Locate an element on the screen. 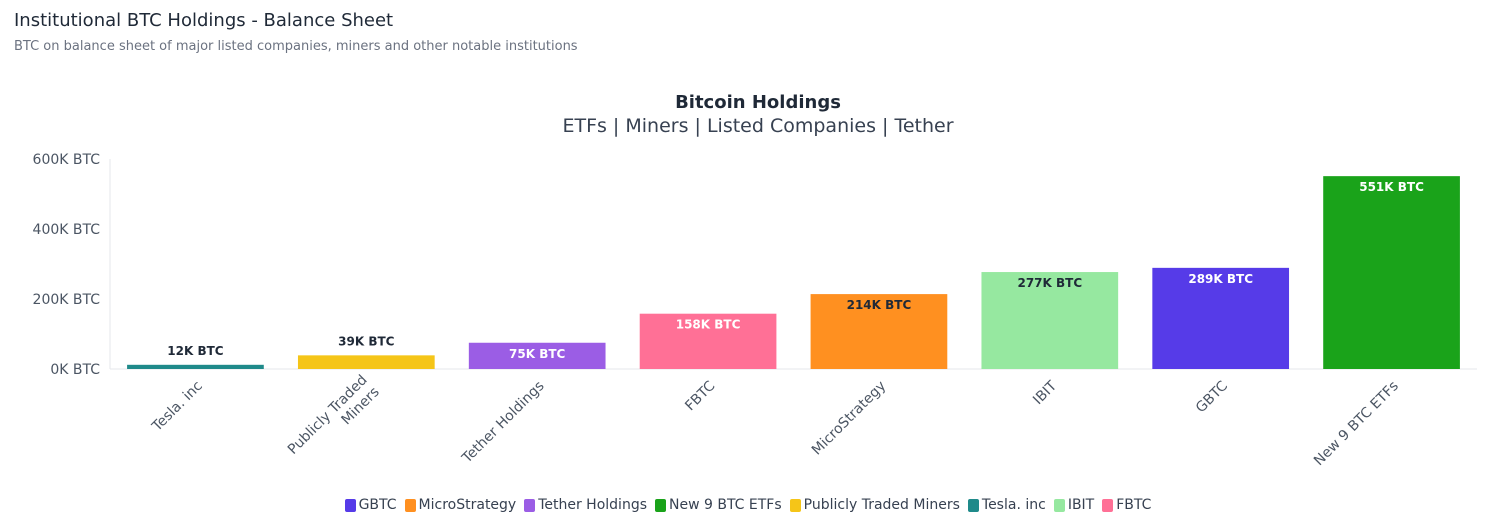 The image size is (1496, 524). bar-data-label: 289K BTC is located at coordinates (1220, 279).